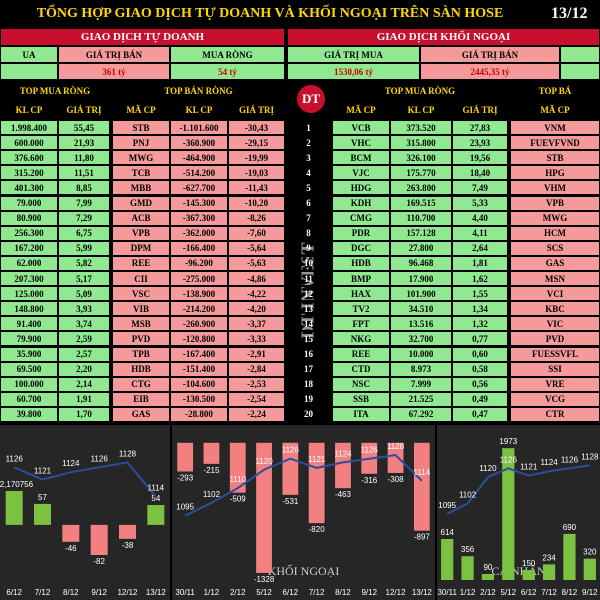 This screenshot has width=600, height=600. What do you see at coordinates (308, 339) in the screenshot?
I see `row-number: 15` at bounding box center [308, 339].